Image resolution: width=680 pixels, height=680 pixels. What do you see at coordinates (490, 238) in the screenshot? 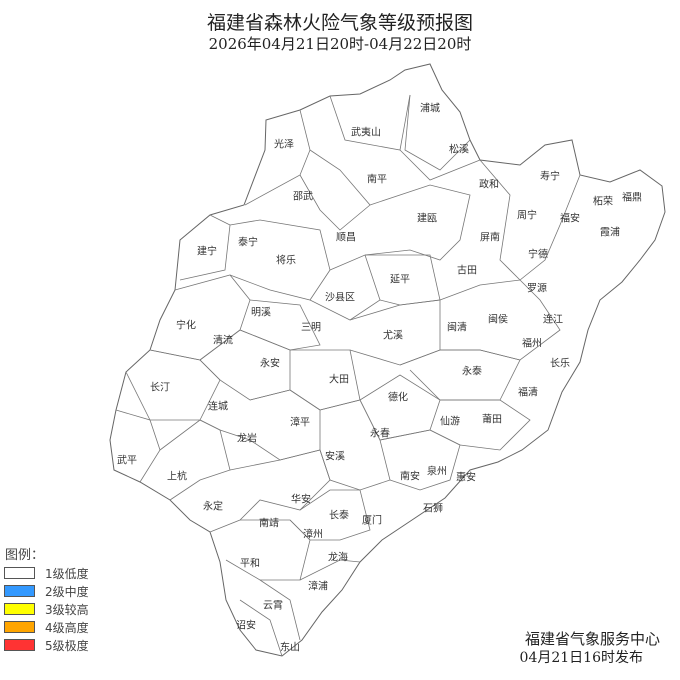
I see `county-label: 屏南` at bounding box center [490, 238].